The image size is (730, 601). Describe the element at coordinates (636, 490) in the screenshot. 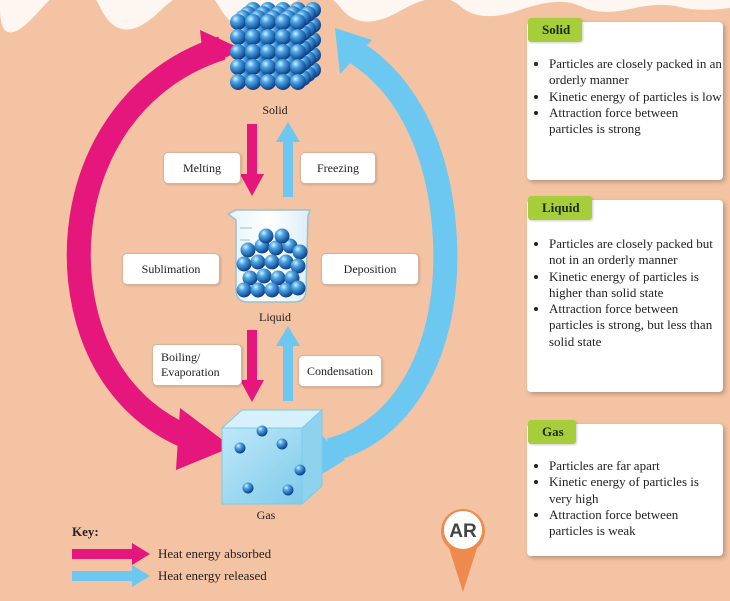

I see `list-item: Kinetic energy of particles is very high` at that location.